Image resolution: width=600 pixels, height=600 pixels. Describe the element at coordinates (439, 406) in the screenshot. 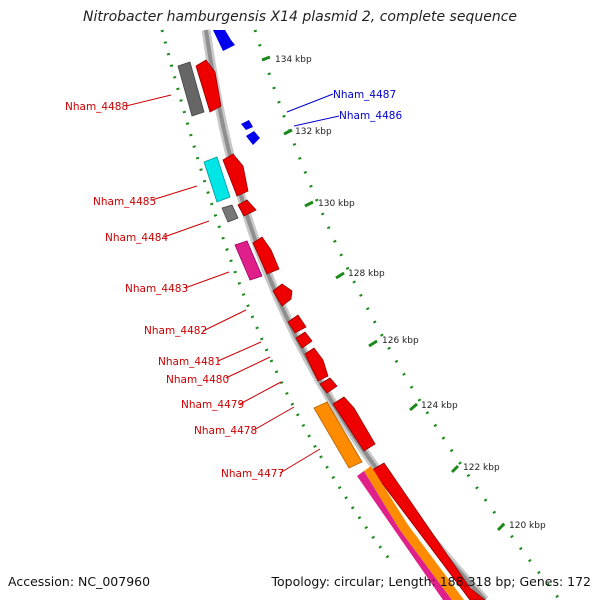

I see `ruler-label-124: 124 kbp` at that location.